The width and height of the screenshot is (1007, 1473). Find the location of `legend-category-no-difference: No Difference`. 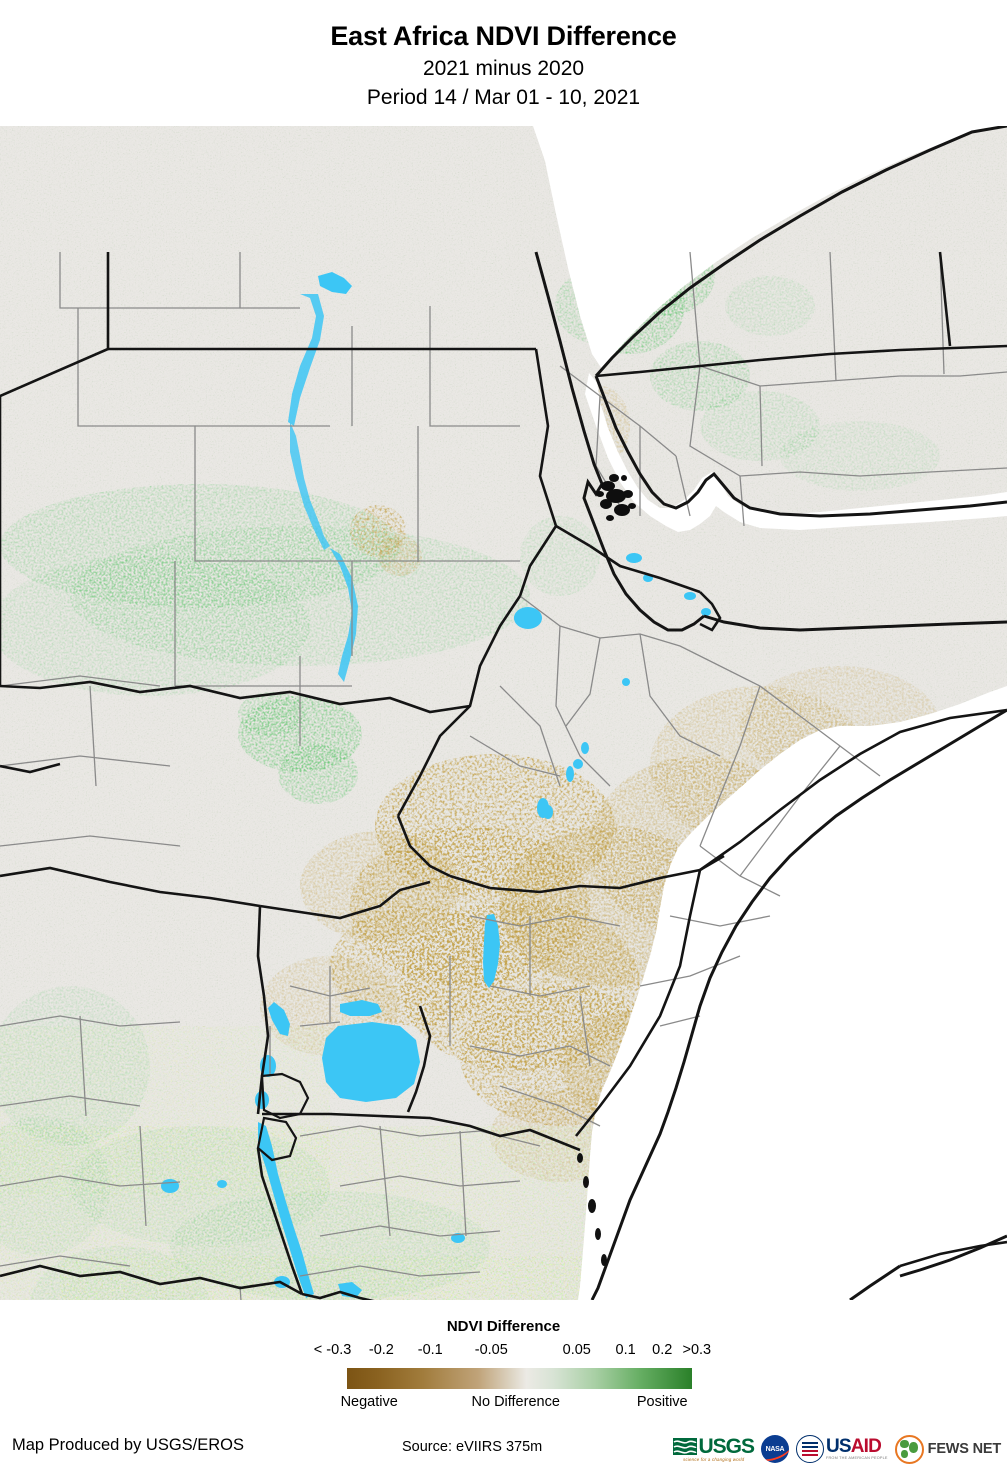

legend-category-no-difference: No Difference is located at coordinates (515, 1402).